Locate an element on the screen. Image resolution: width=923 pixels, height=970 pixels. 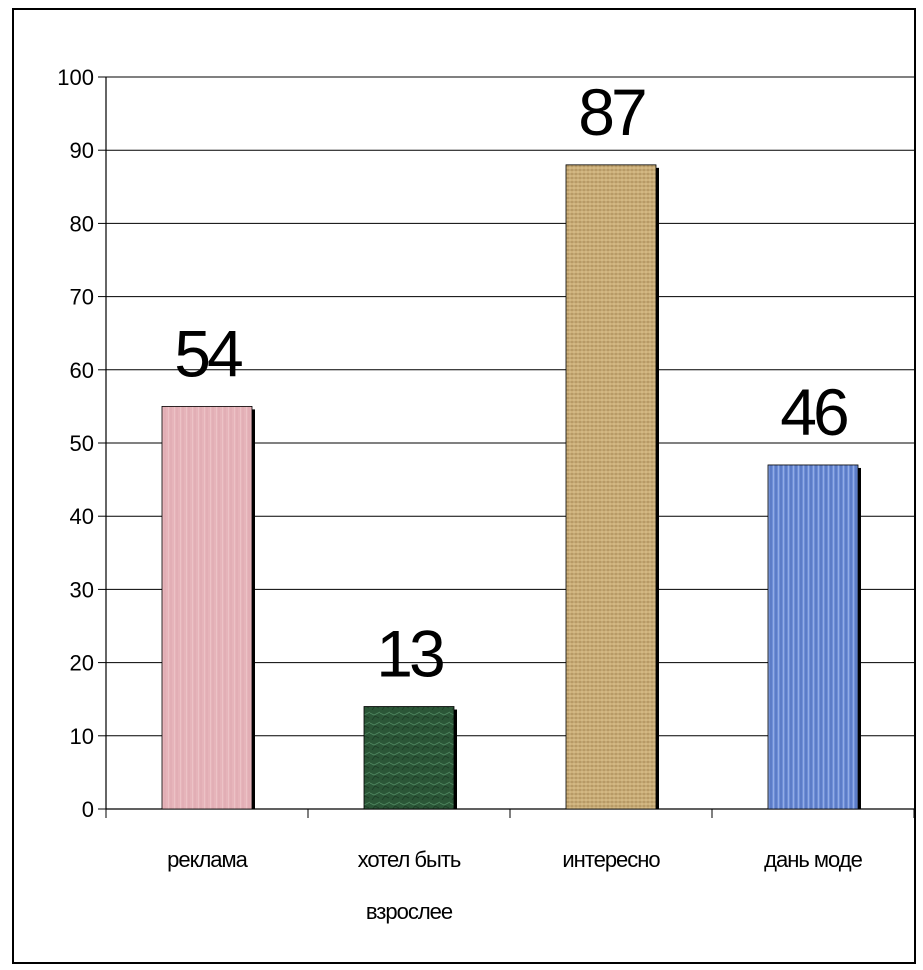
y-tick-label: 30 is located at coordinates (82, 589).